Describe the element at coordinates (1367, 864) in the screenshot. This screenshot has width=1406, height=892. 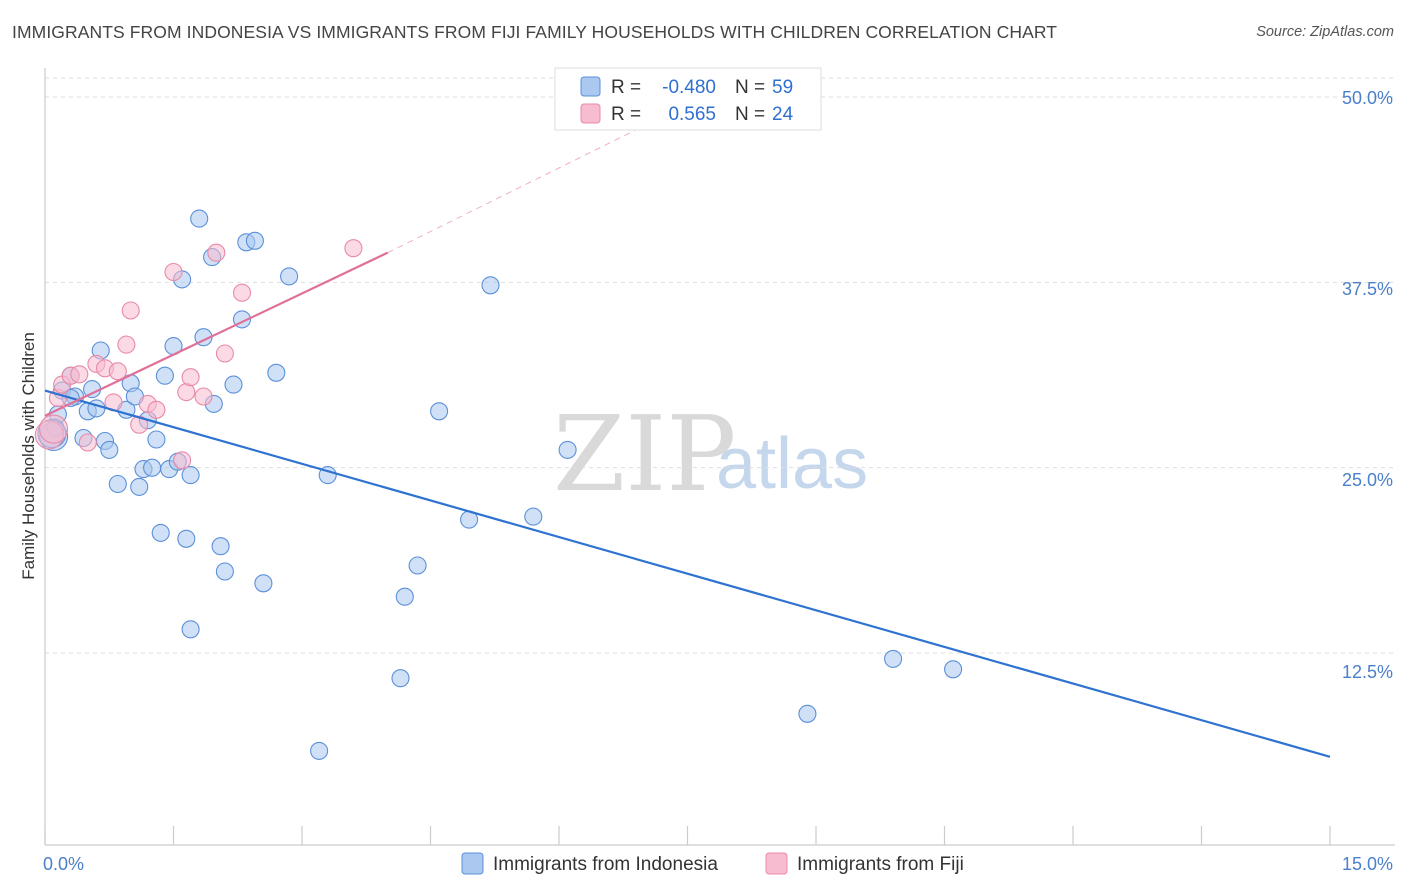
I see `x-tick-label: 15.0%` at that location.